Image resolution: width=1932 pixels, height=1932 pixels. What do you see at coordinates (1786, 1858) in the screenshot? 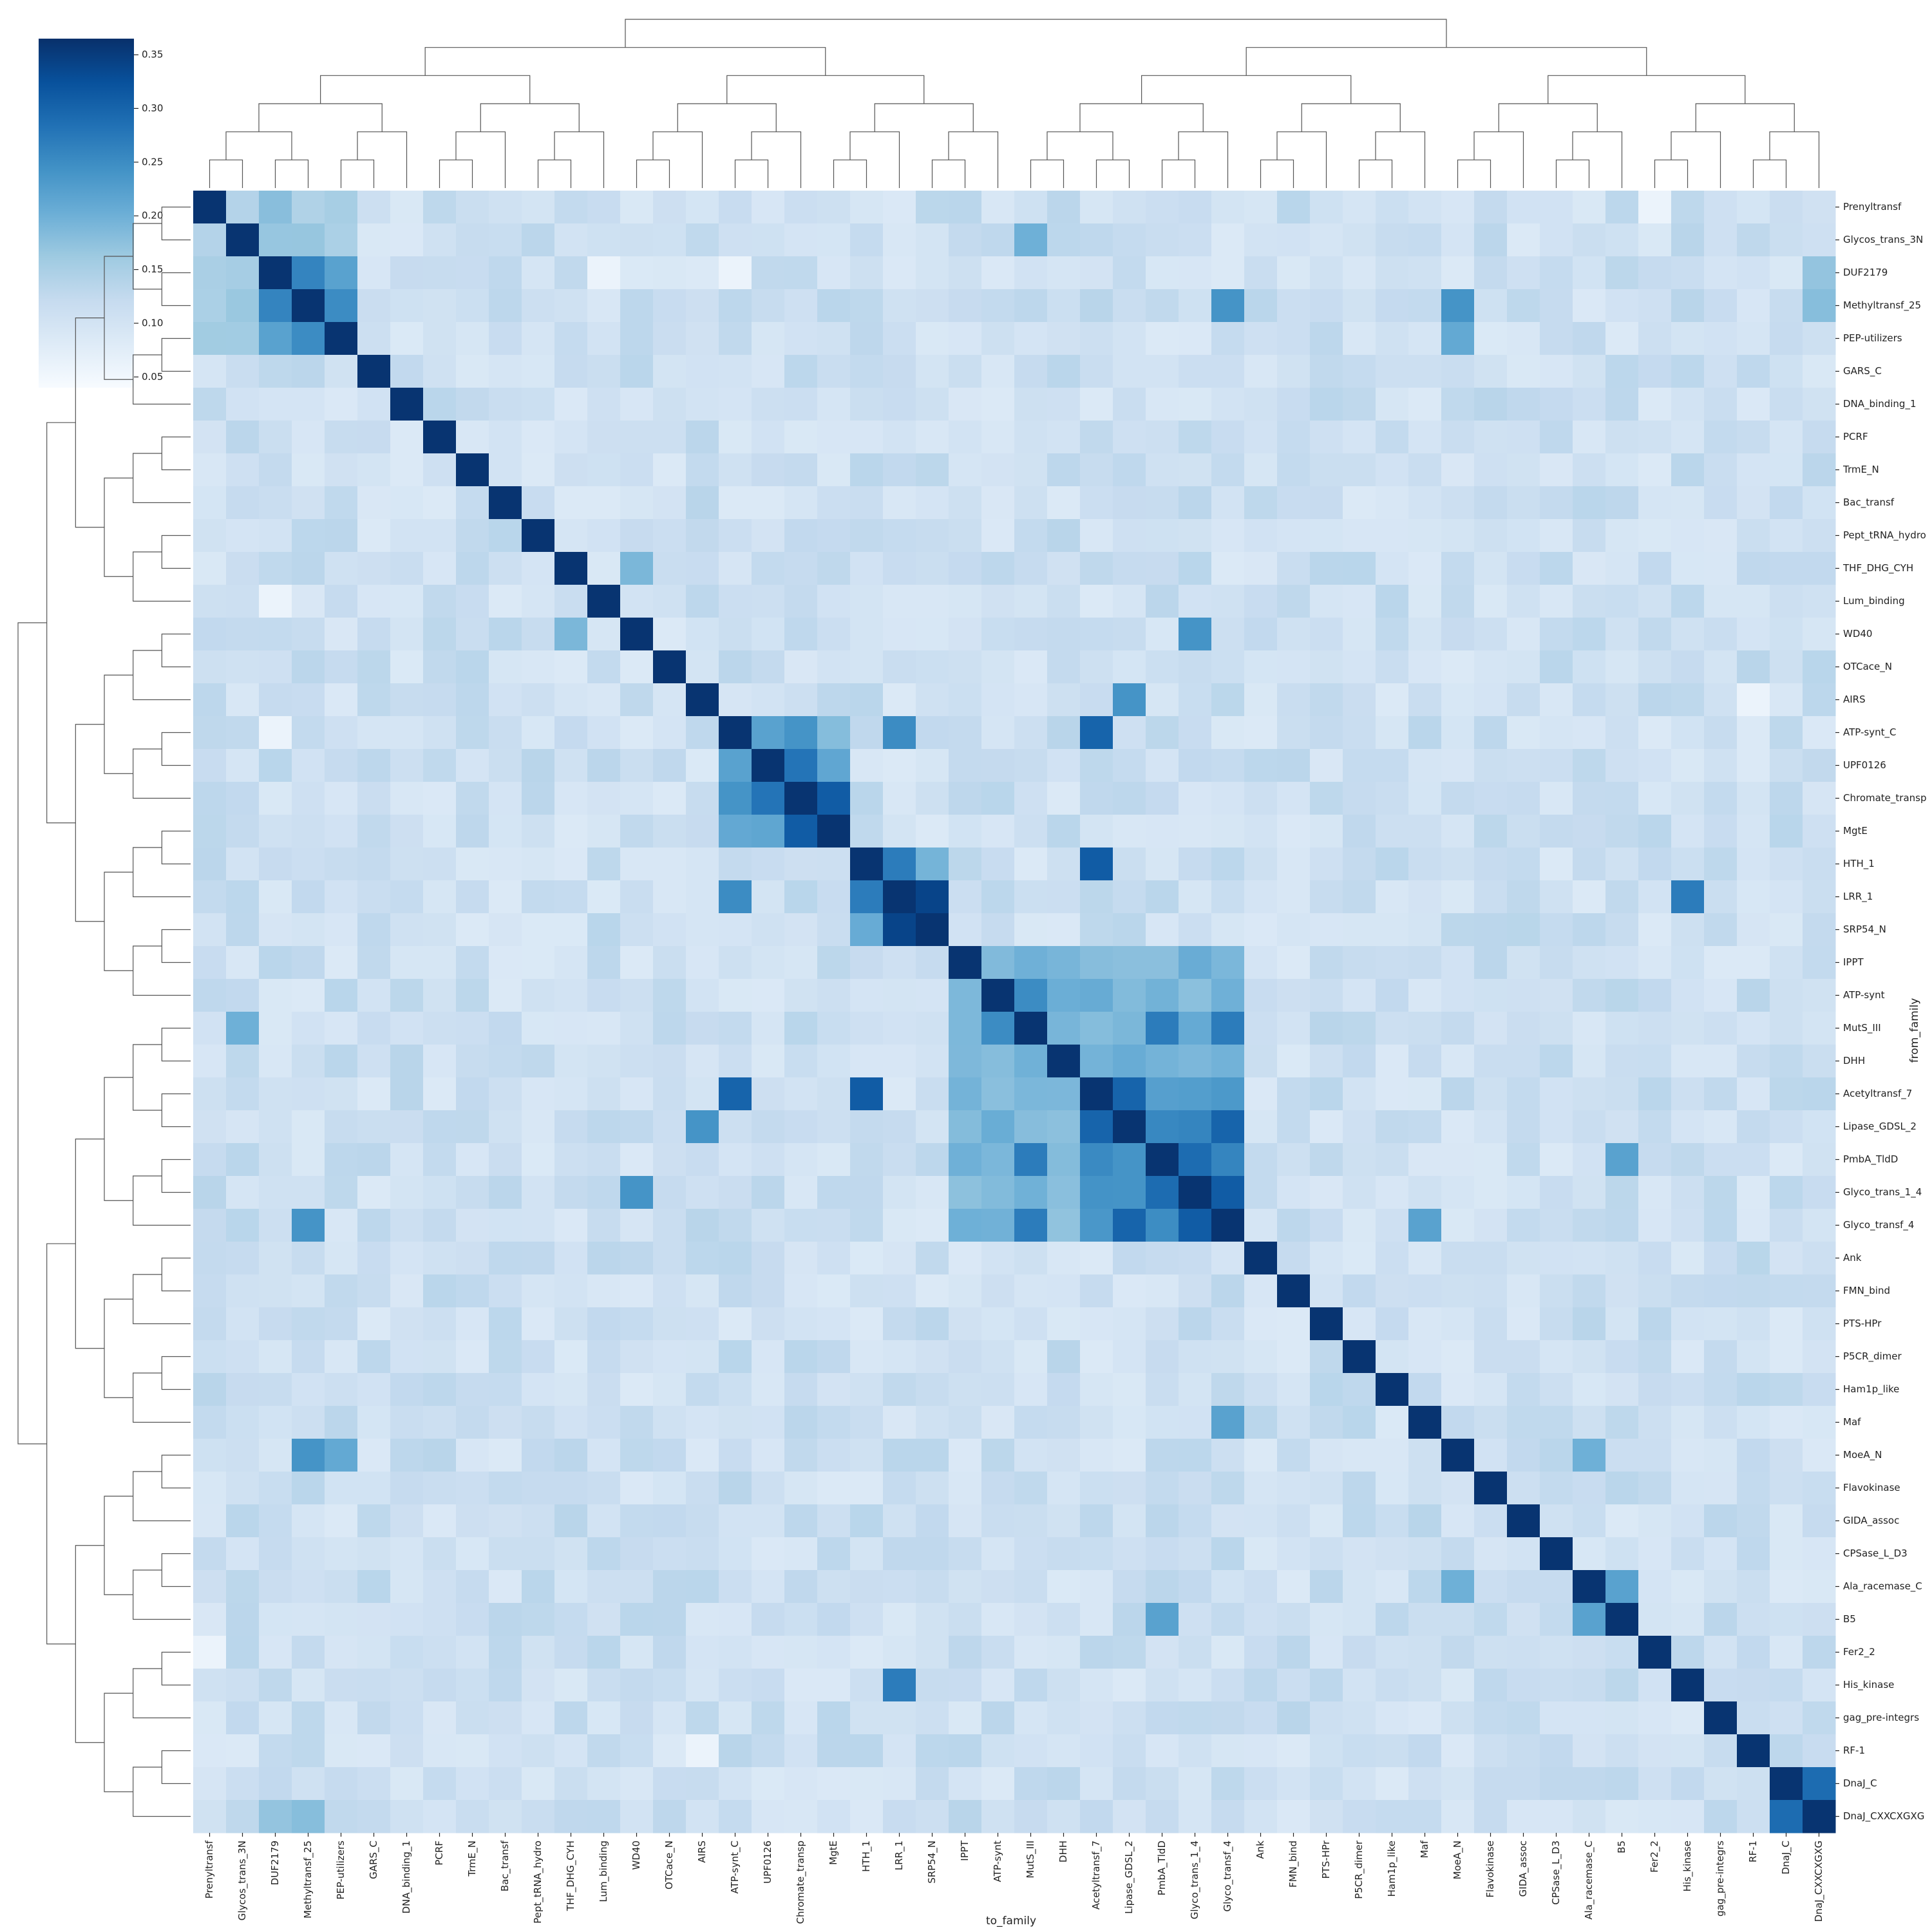
I see `x-tick-label: DnaJ_C` at bounding box center [1786, 1858].